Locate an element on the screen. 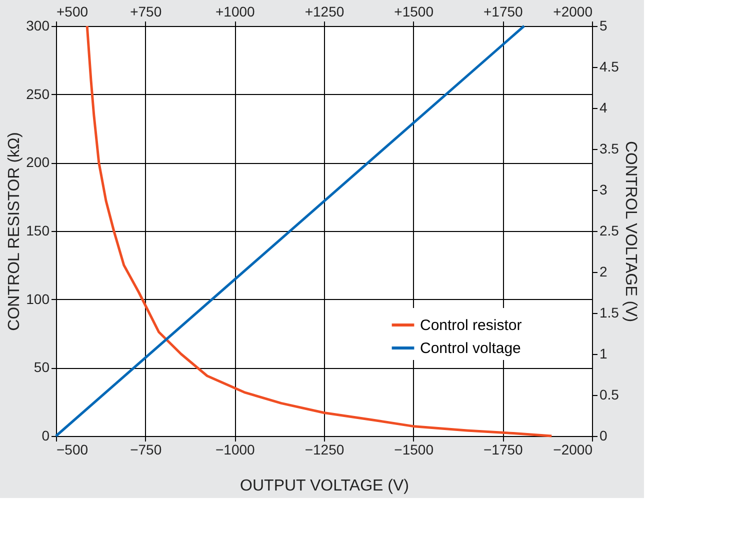  x-tick-label: −1000 is located at coordinates (236, 450).